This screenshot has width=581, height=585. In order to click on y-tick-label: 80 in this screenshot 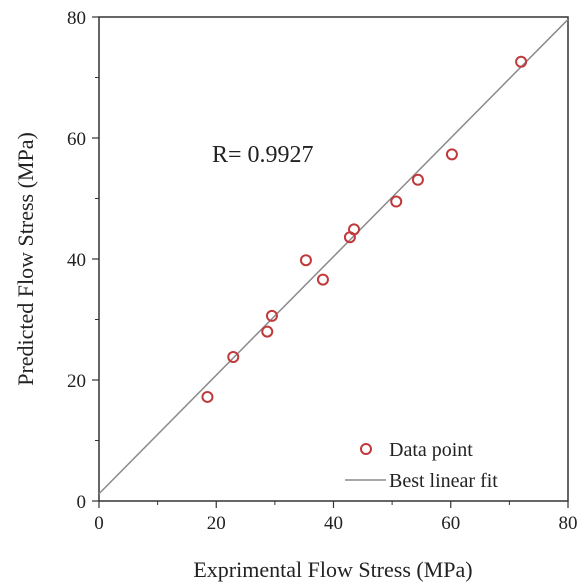, I will do `click(76, 18)`.